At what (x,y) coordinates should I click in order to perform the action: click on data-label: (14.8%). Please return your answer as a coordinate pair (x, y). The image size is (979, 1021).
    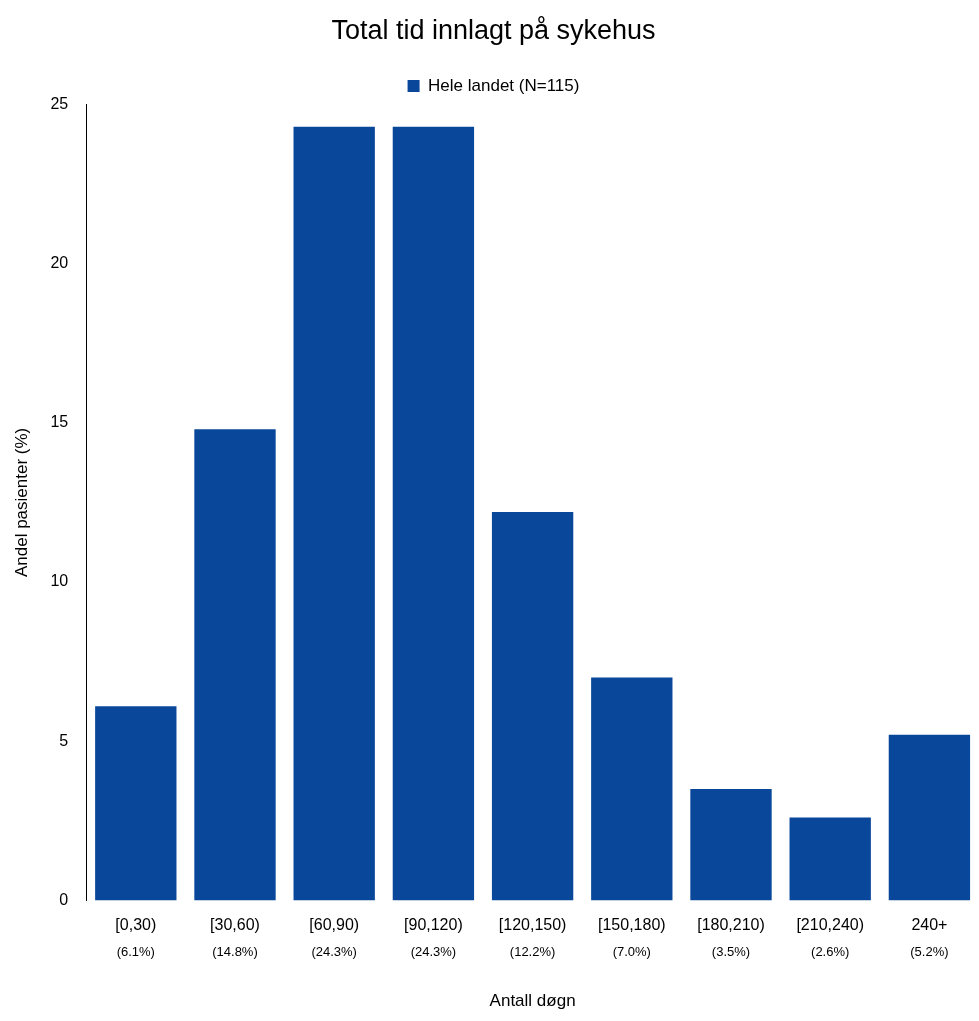
    Looking at the image, I should click on (235, 951).